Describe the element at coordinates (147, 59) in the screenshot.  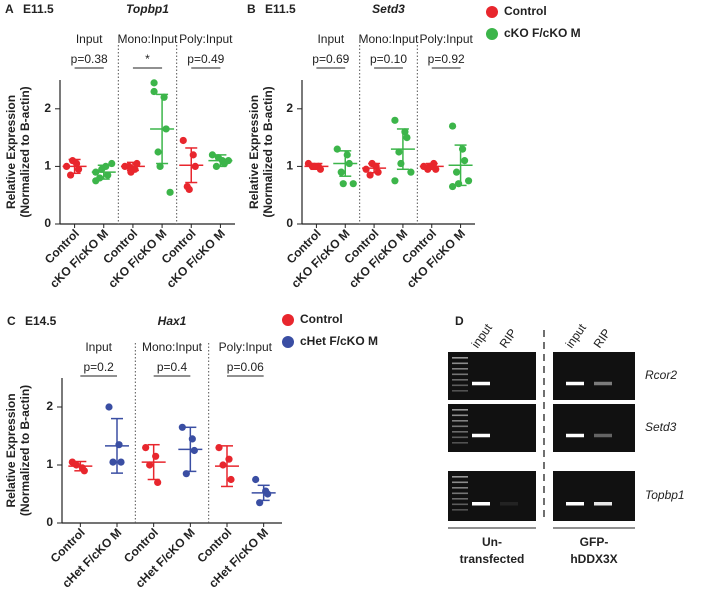
I see `p-value: *` at that location.